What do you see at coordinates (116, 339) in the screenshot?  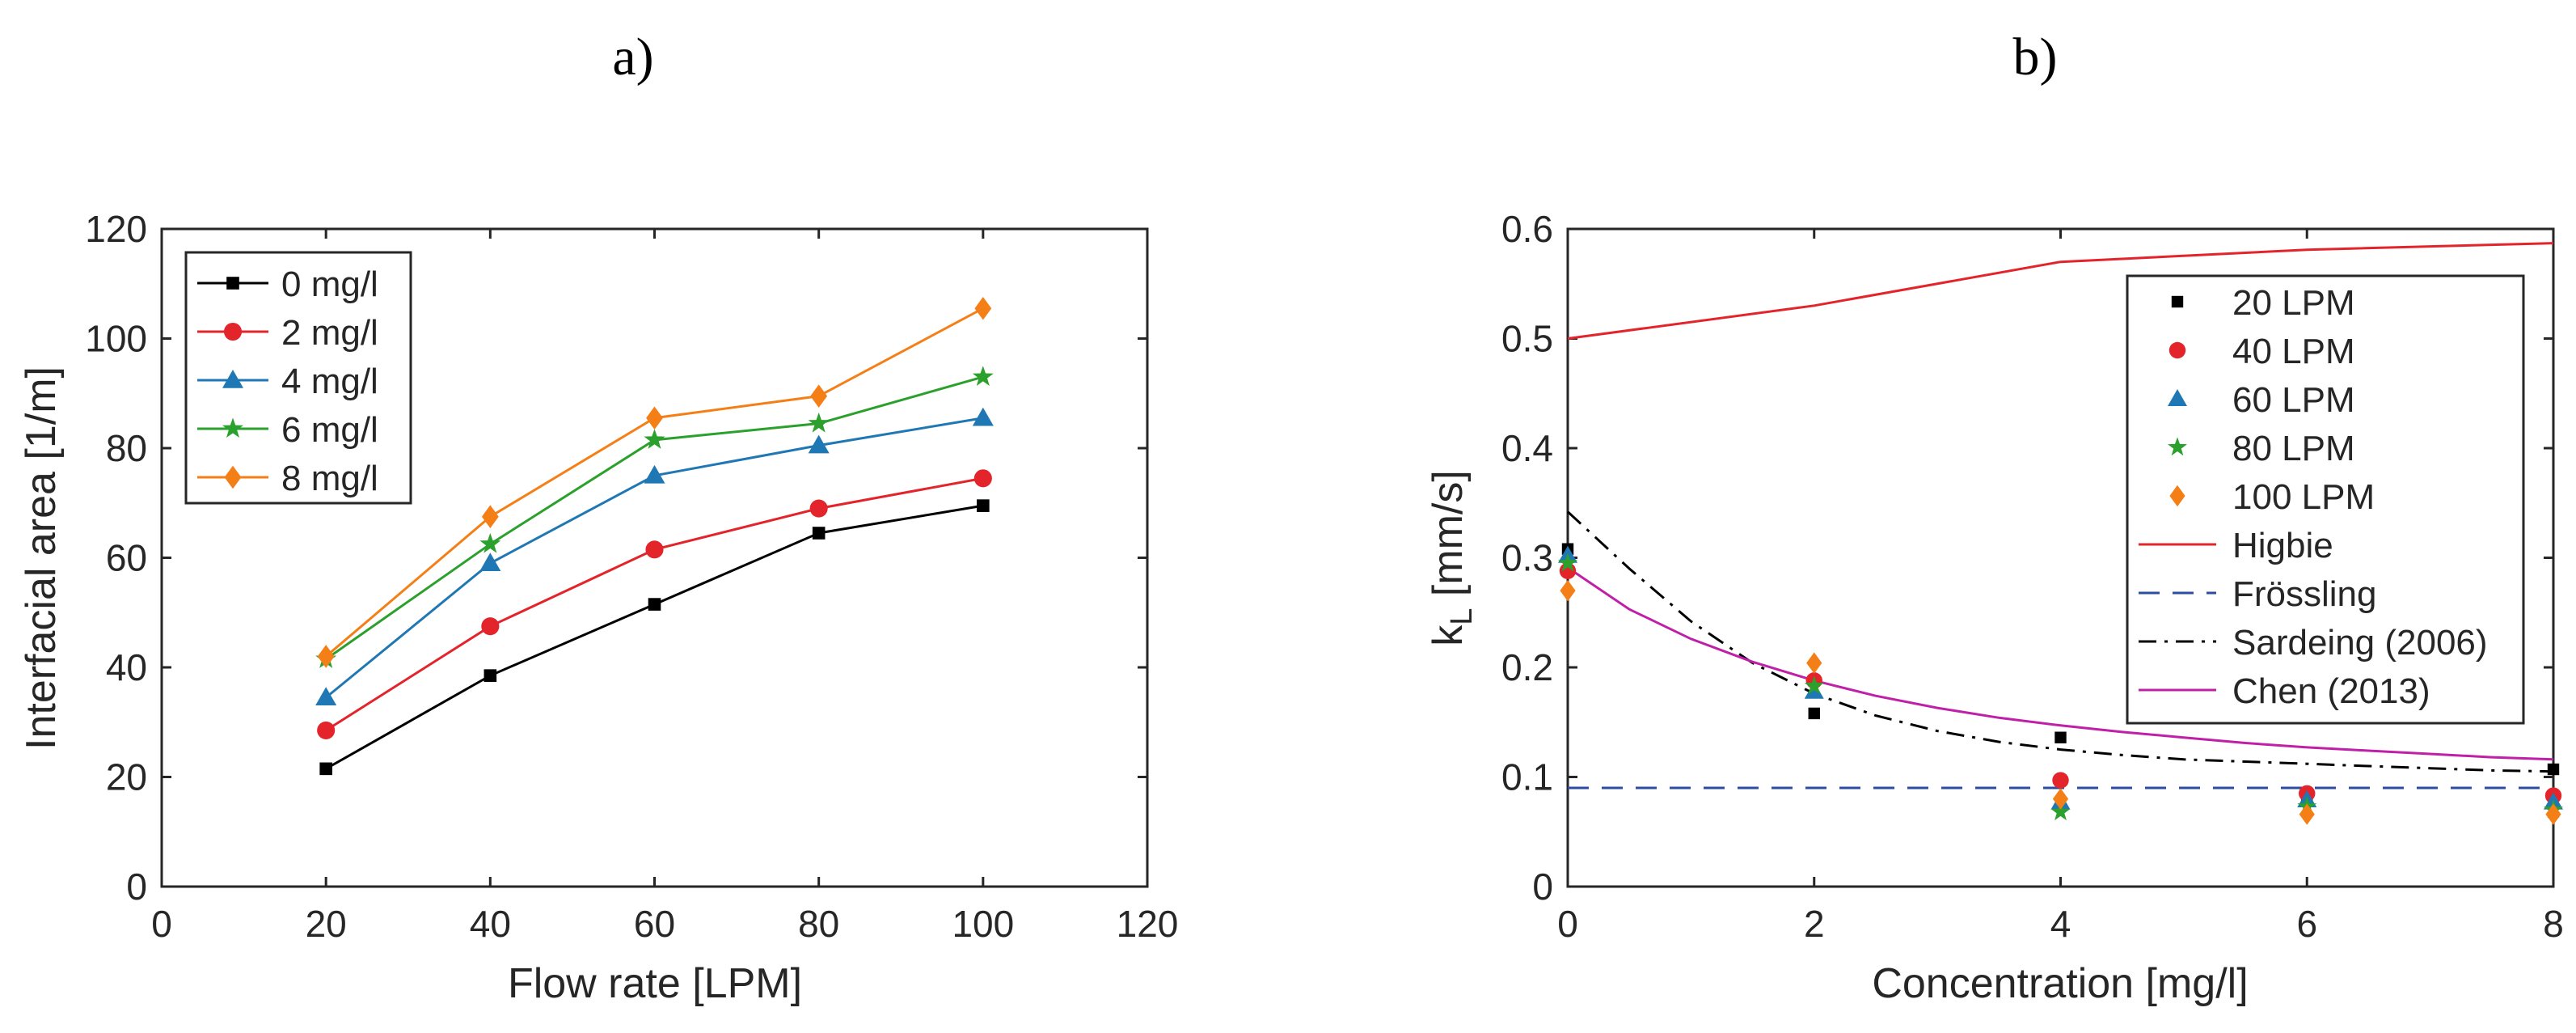 I see `y-tick-label: 100` at bounding box center [116, 339].